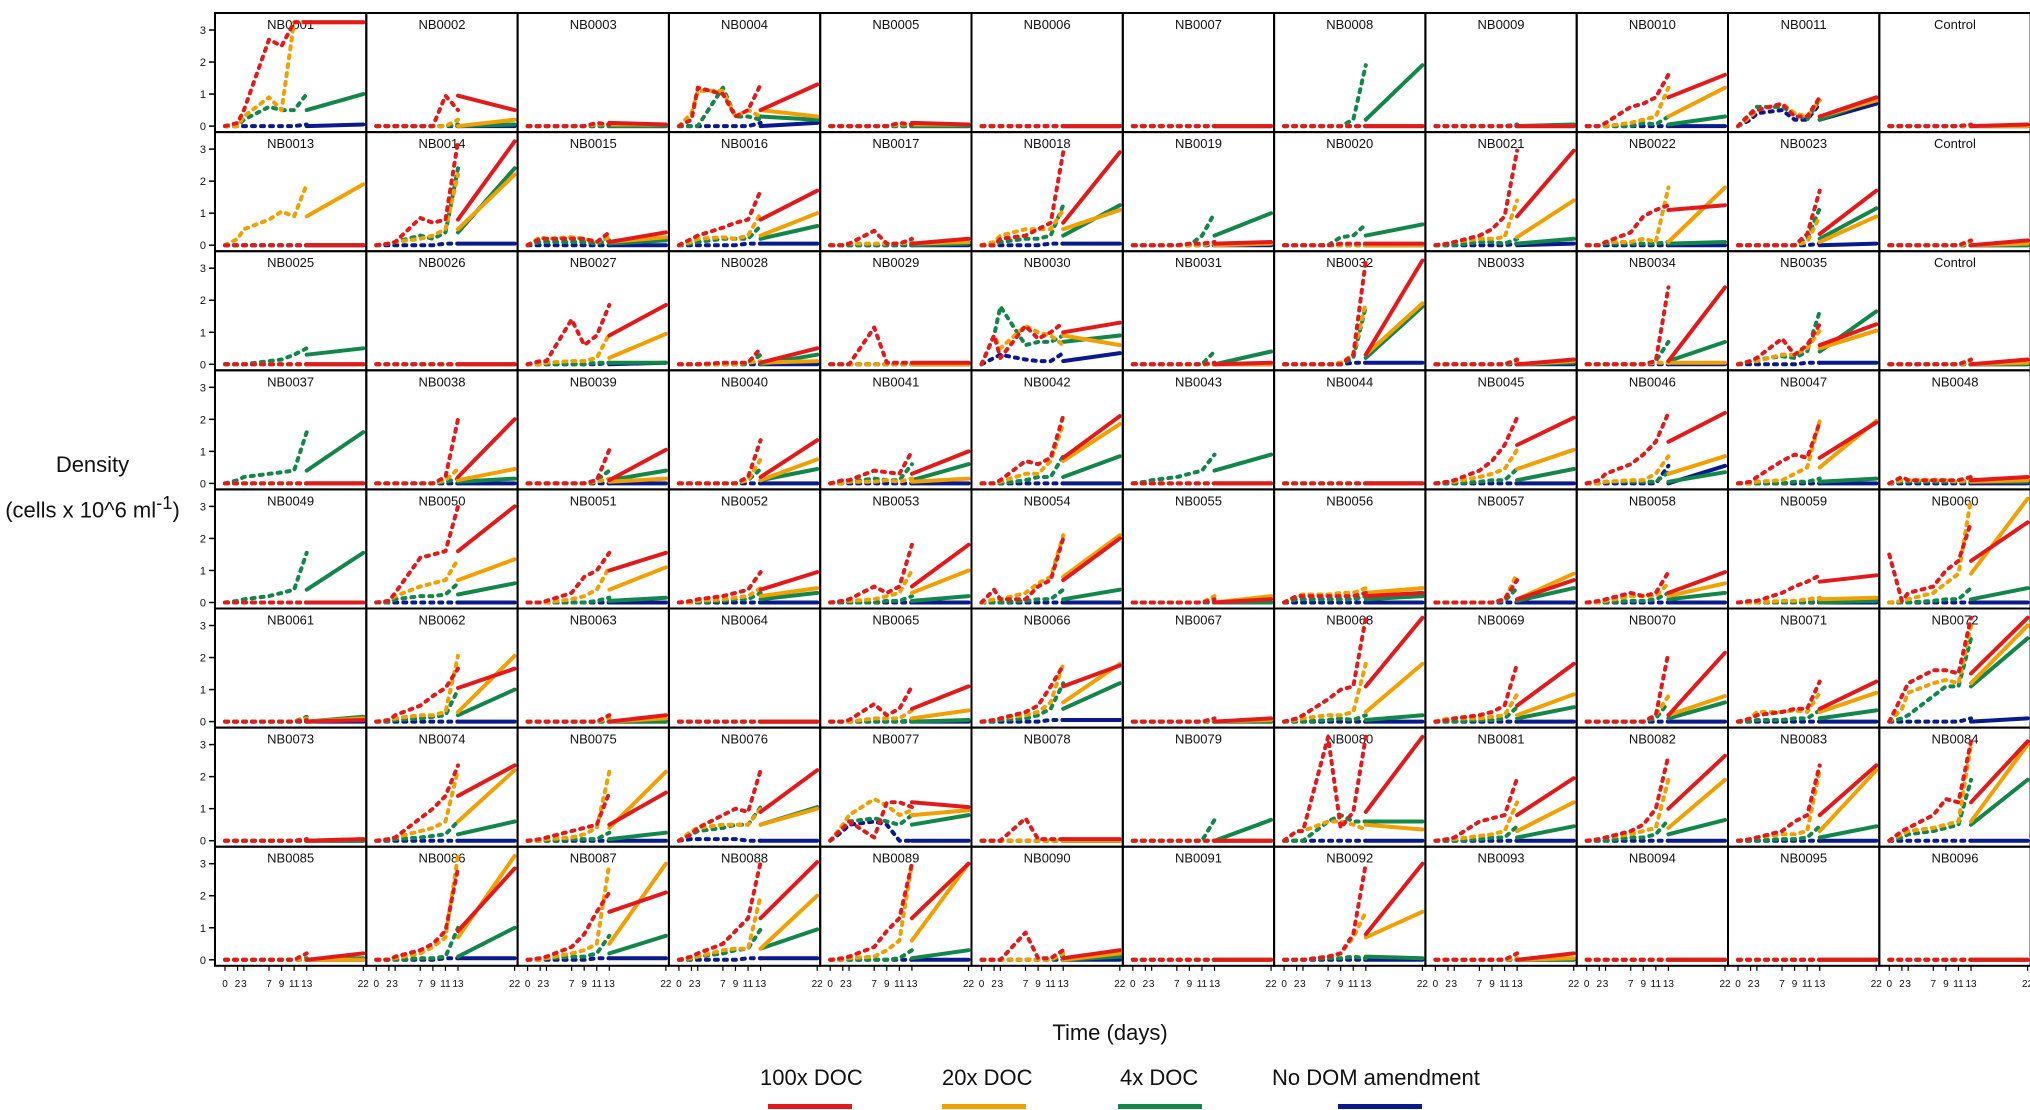 The width and height of the screenshot is (2030, 1110). I want to click on legend-label-100x-doc: 100x DOC, so click(811, 1077).